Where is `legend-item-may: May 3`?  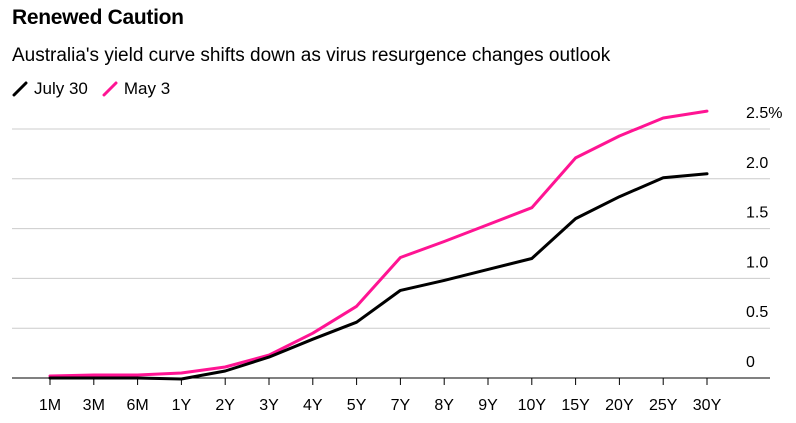 legend-item-may: May 3 is located at coordinates (136, 89).